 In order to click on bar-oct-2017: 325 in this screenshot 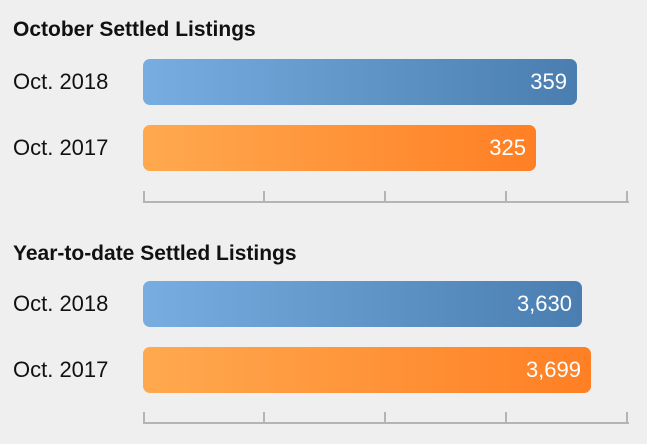, I will do `click(339, 148)`.